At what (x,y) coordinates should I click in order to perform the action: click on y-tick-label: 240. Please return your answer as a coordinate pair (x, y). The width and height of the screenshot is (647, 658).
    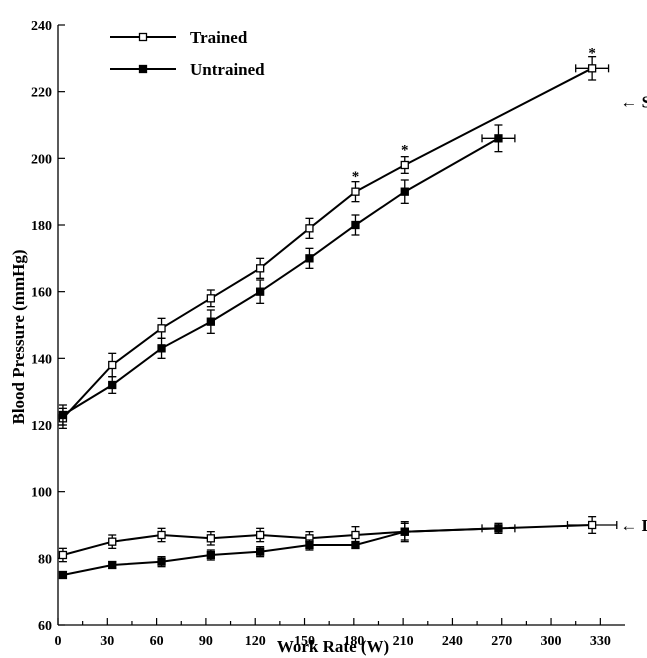
    Looking at the image, I should click on (41, 26).